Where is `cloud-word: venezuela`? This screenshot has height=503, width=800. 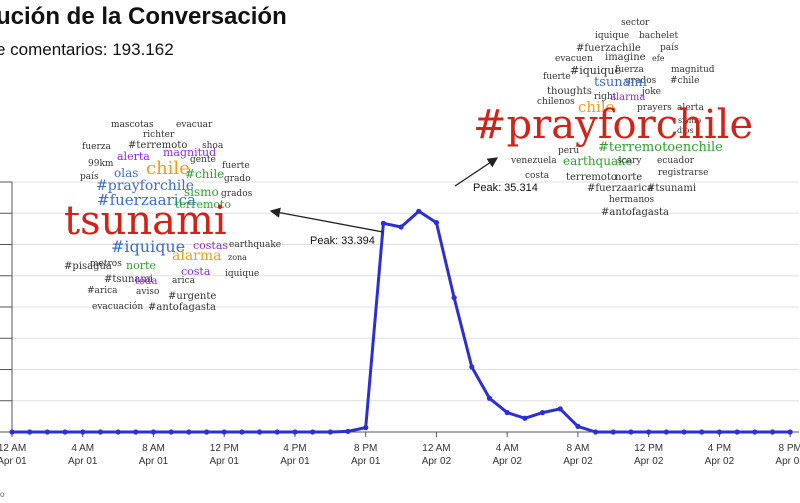
cloud-word: venezuela is located at coordinates (534, 161).